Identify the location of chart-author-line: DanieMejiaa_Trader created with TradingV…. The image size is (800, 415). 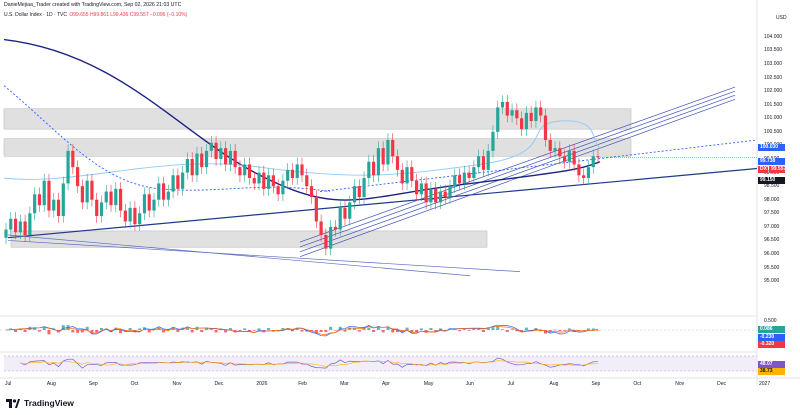
(93, 5).